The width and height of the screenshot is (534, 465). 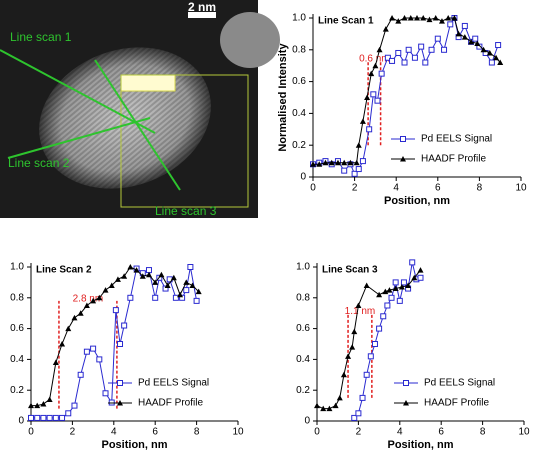 What do you see at coordinates (41, 37) in the screenshot?
I see `scan-label: Line scan 1` at bounding box center [41, 37].